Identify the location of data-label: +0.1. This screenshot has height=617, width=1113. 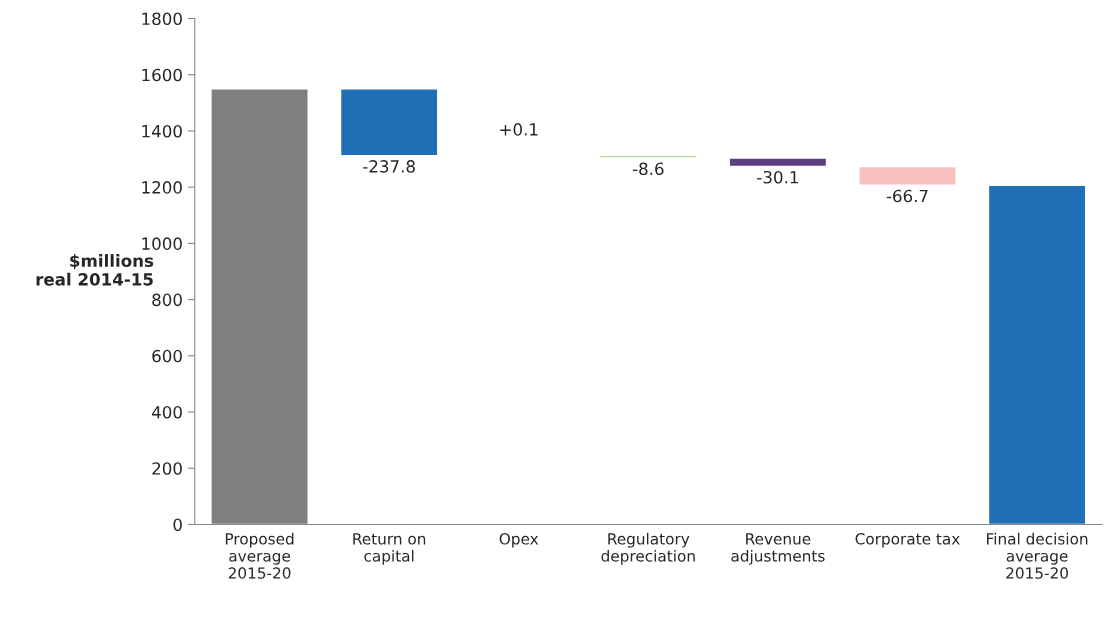
(519, 129).